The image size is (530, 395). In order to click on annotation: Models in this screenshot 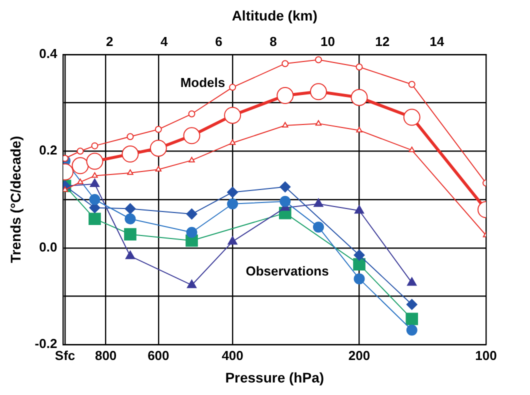, I will do `click(203, 82)`.